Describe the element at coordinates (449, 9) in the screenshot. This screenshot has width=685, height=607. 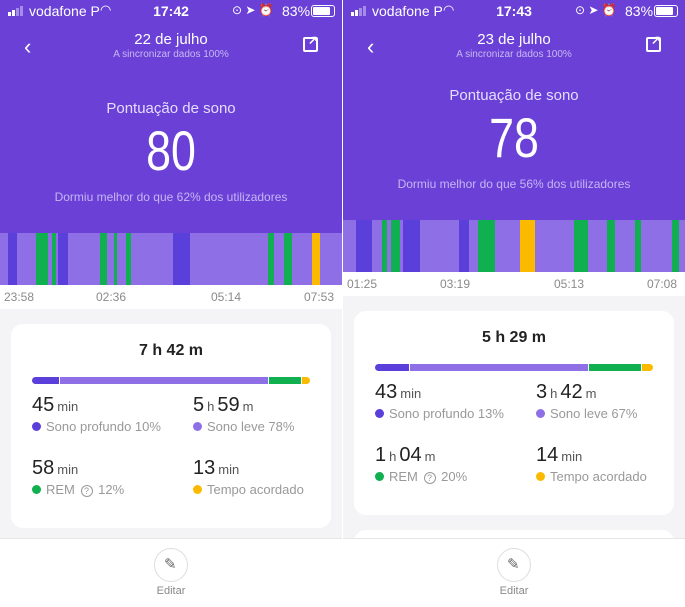
I see `wifi-icon: ◠` at that location.